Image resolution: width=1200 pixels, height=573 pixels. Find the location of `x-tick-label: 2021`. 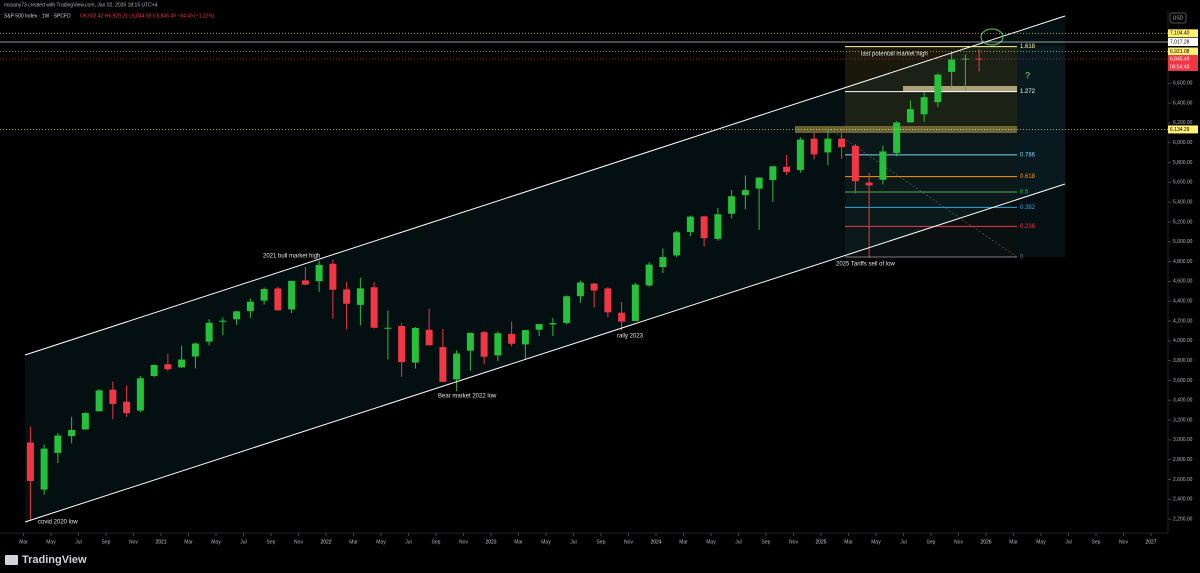

x-tick-label: 2021 is located at coordinates (160, 542).